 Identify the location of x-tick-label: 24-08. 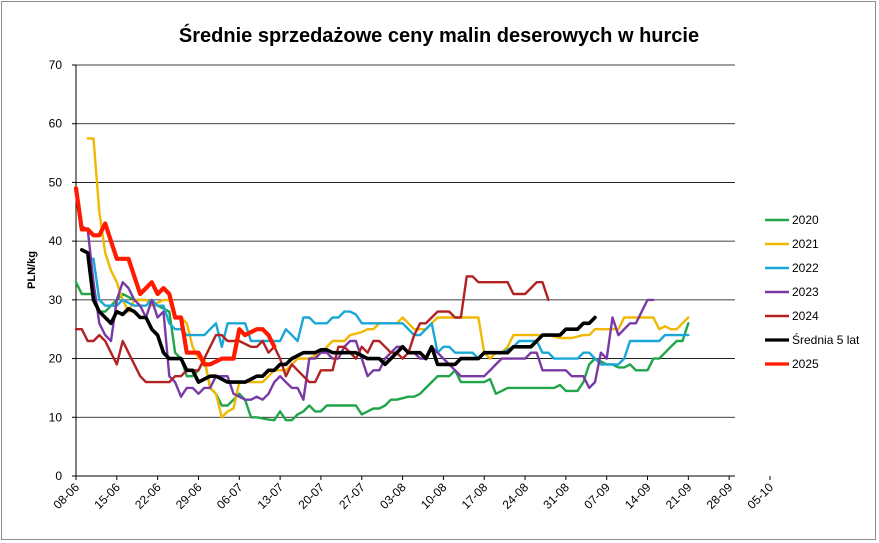
(516, 496).